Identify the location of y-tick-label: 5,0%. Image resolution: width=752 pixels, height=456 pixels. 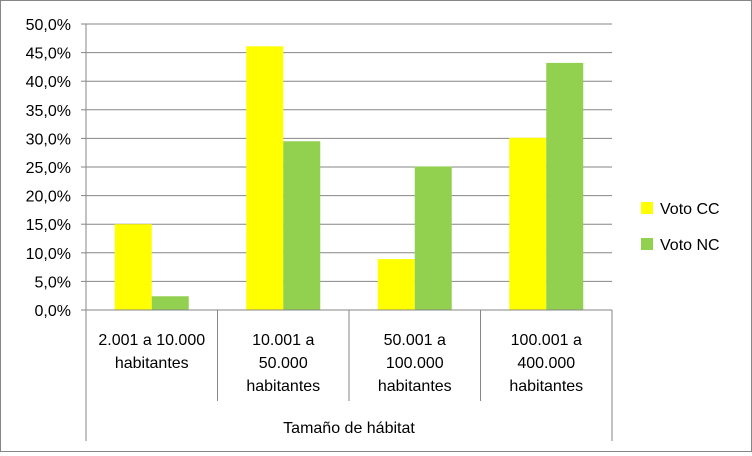
(53, 282).